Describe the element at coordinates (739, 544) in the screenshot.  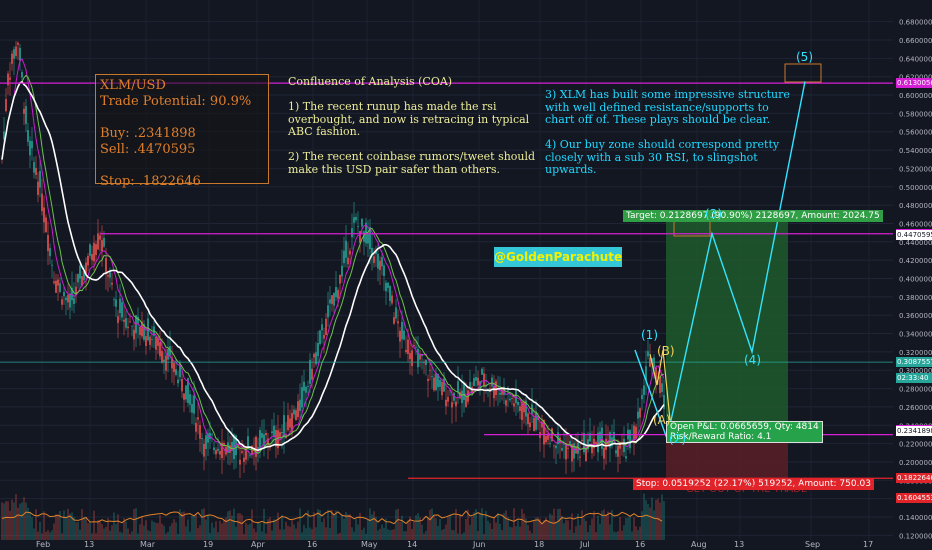
I see `x-tick-label: 13` at that location.